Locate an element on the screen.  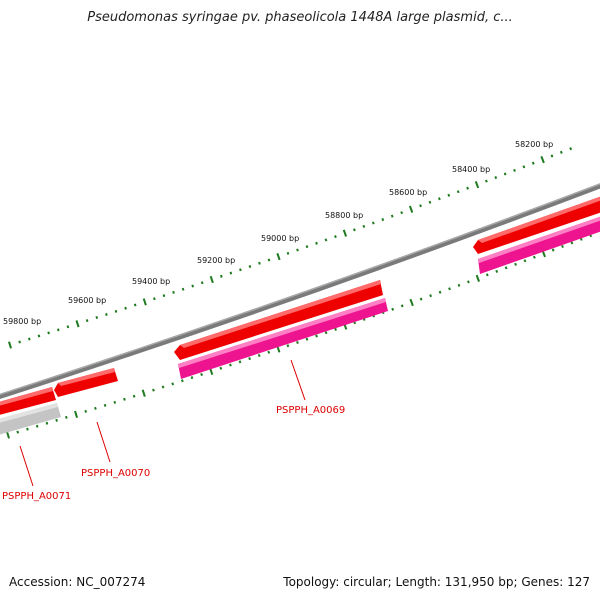
gene-label-a0069: PSPPH_A0069 is located at coordinates (310, 410).